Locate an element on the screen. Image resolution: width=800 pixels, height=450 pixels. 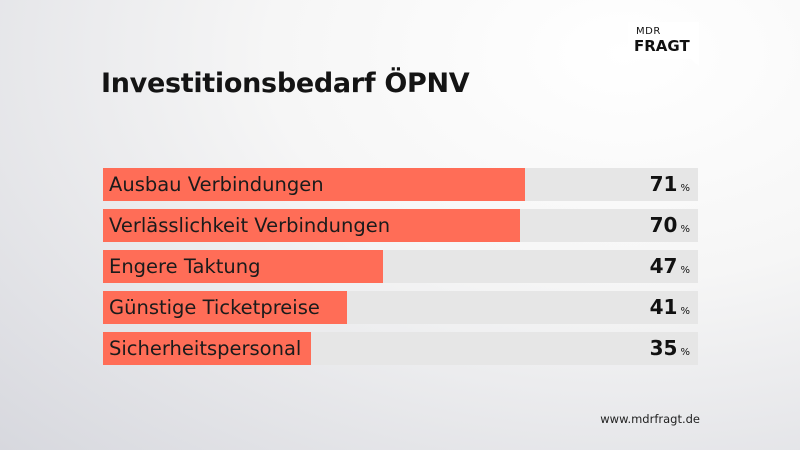
bar-label: Ausbau Verbindungen is located at coordinates (216, 184).